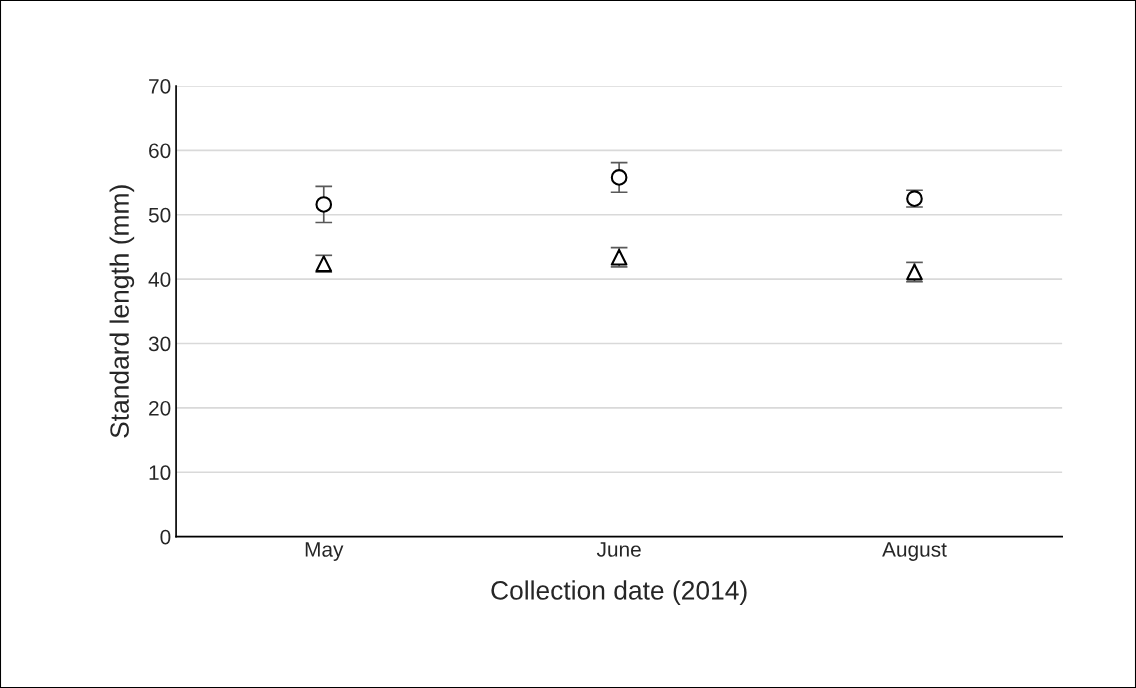 This screenshot has height=688, width=1136. I want to click on y-tick-label: 70, so click(160, 86).